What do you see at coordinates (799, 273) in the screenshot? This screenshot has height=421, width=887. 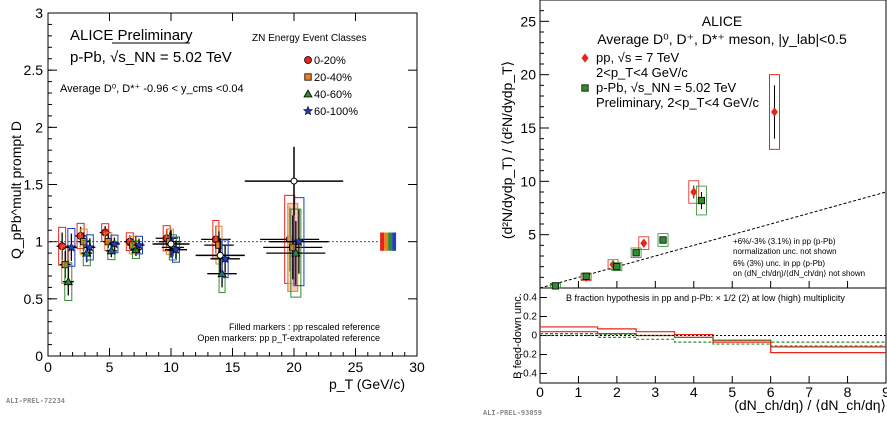 I see `right-note-4: on (dN_ch/dη)/⟨dN_ch/dη⟩ not shown` at bounding box center [799, 273].